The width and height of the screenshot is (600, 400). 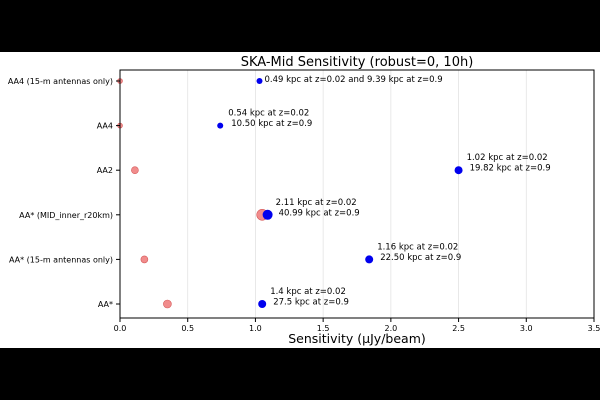 I want to click on top-letterbox, so click(x=300, y=26).